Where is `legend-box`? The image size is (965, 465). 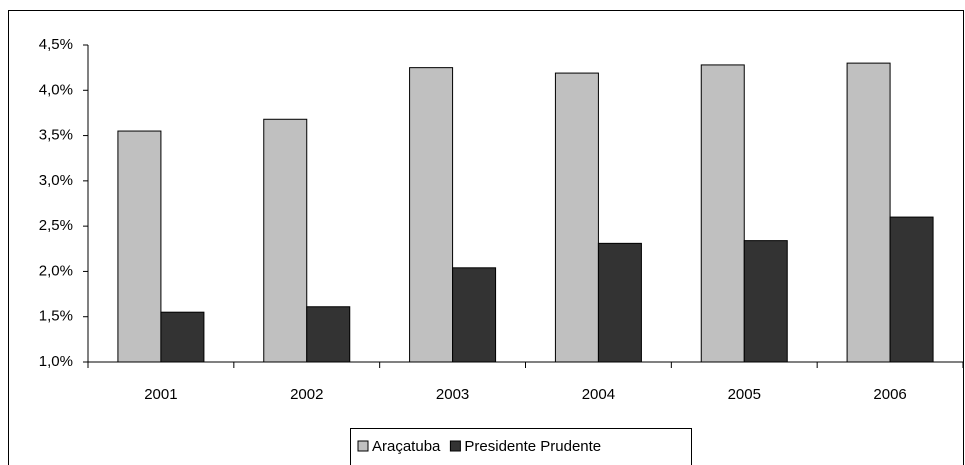
legend-box is located at coordinates (521, 446).